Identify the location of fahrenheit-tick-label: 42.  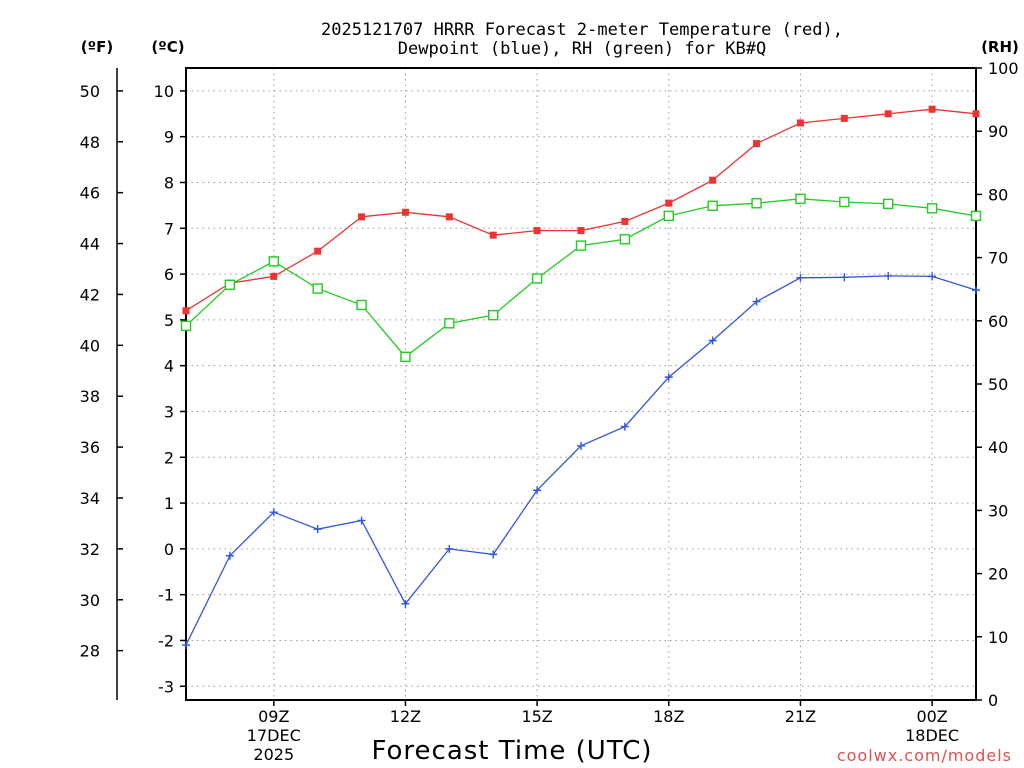
(90, 294).